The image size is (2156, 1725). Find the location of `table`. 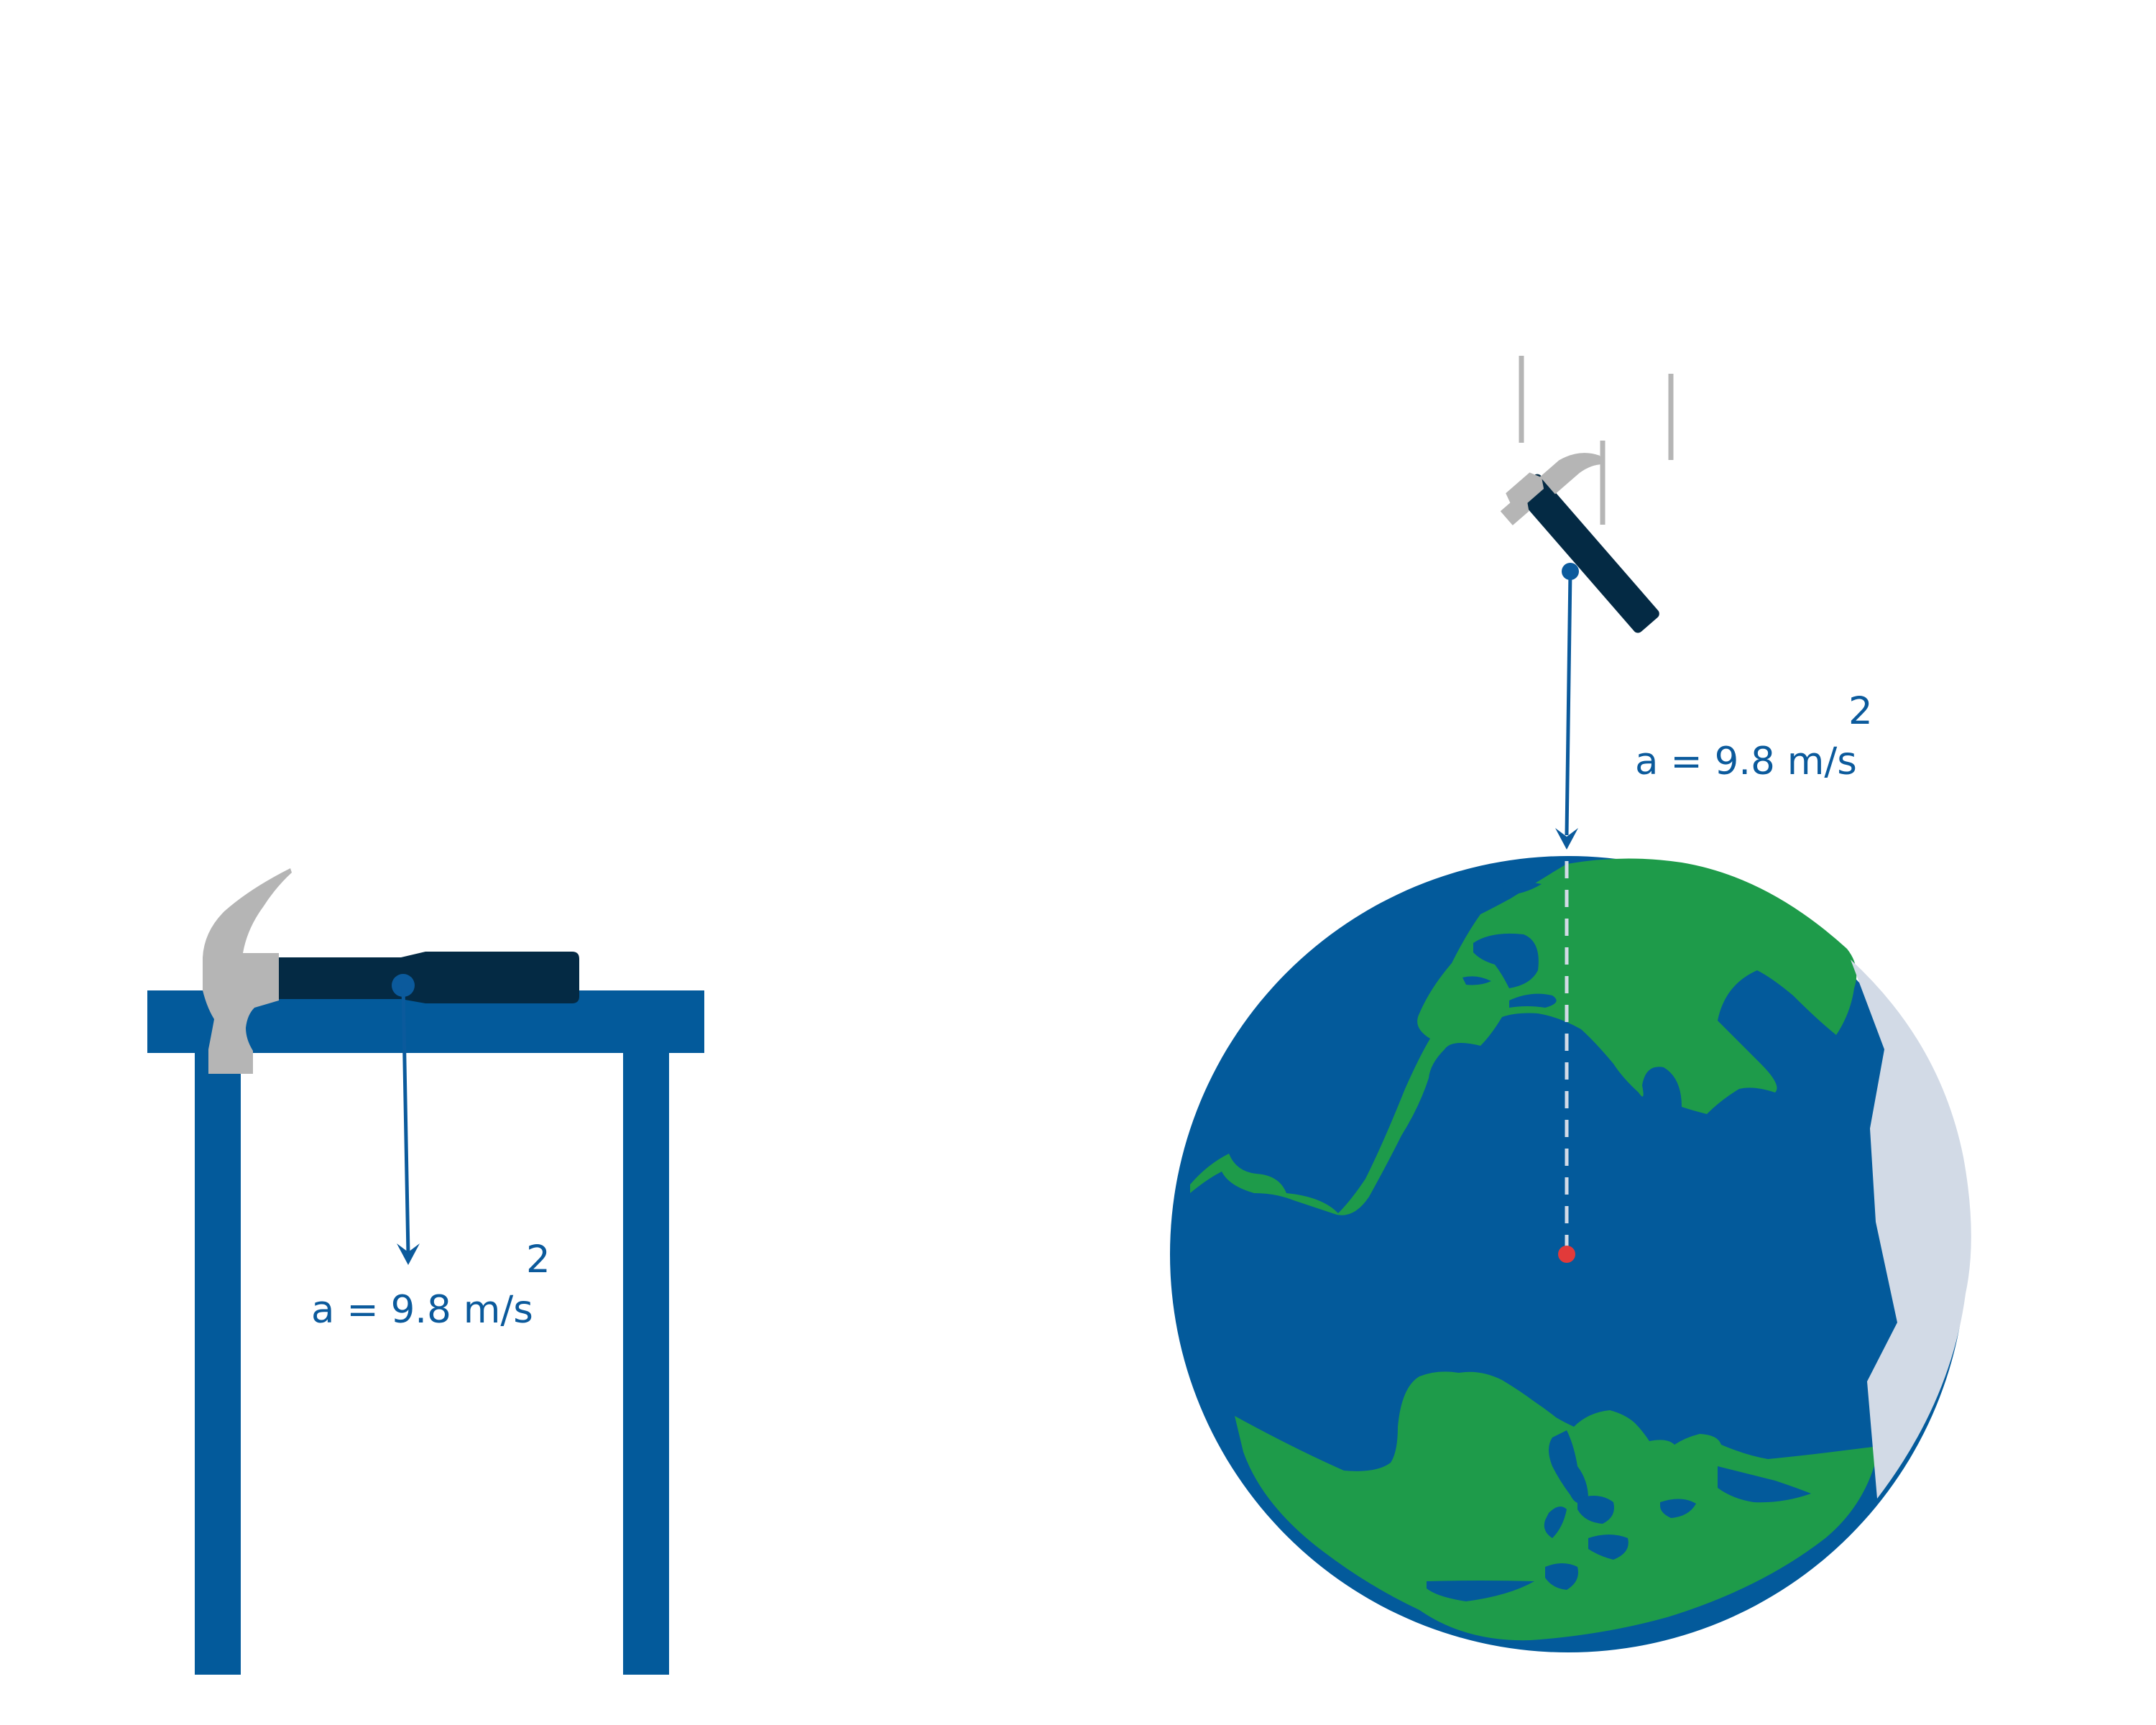

table is located at coordinates (425, 1332).